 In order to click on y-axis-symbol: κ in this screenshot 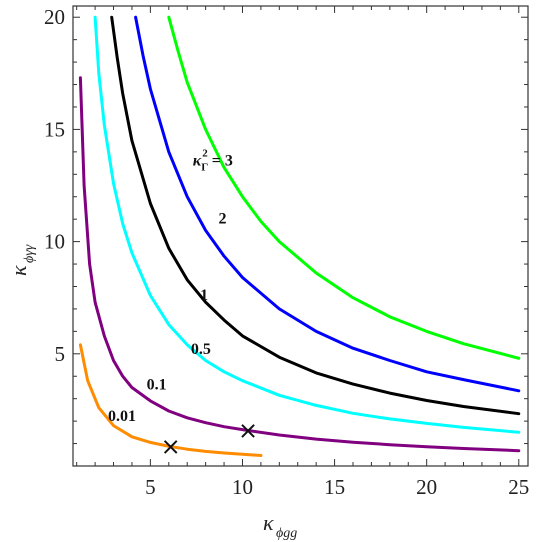, I will do `click(18, 270)`.